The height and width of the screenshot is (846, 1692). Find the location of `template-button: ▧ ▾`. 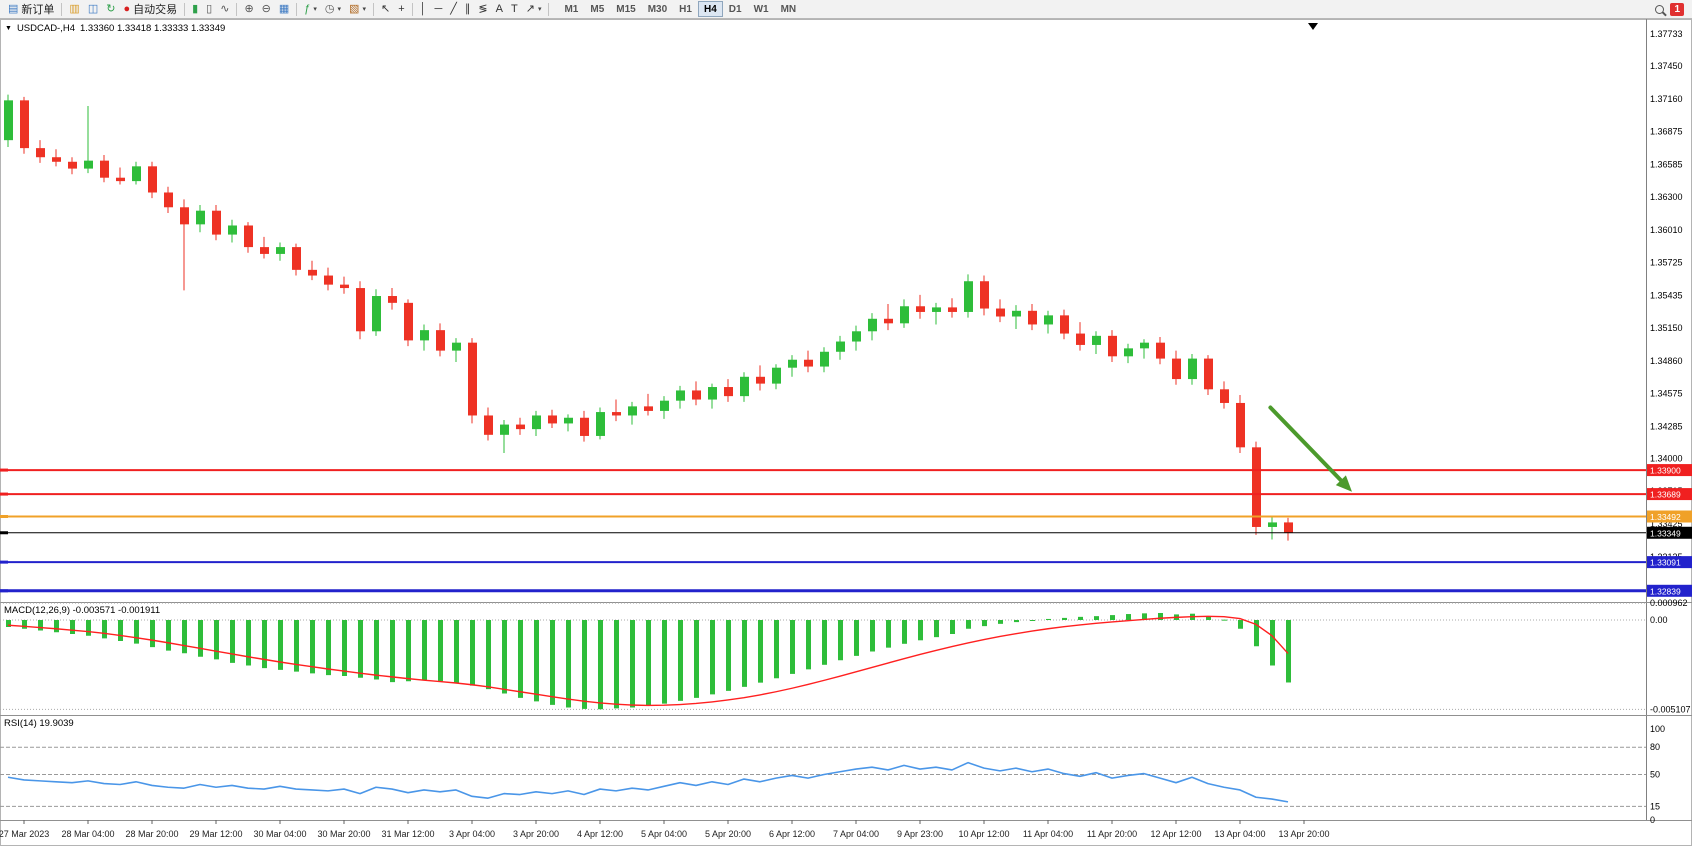

template-button: ▧ ▾ is located at coordinates (357, 9).